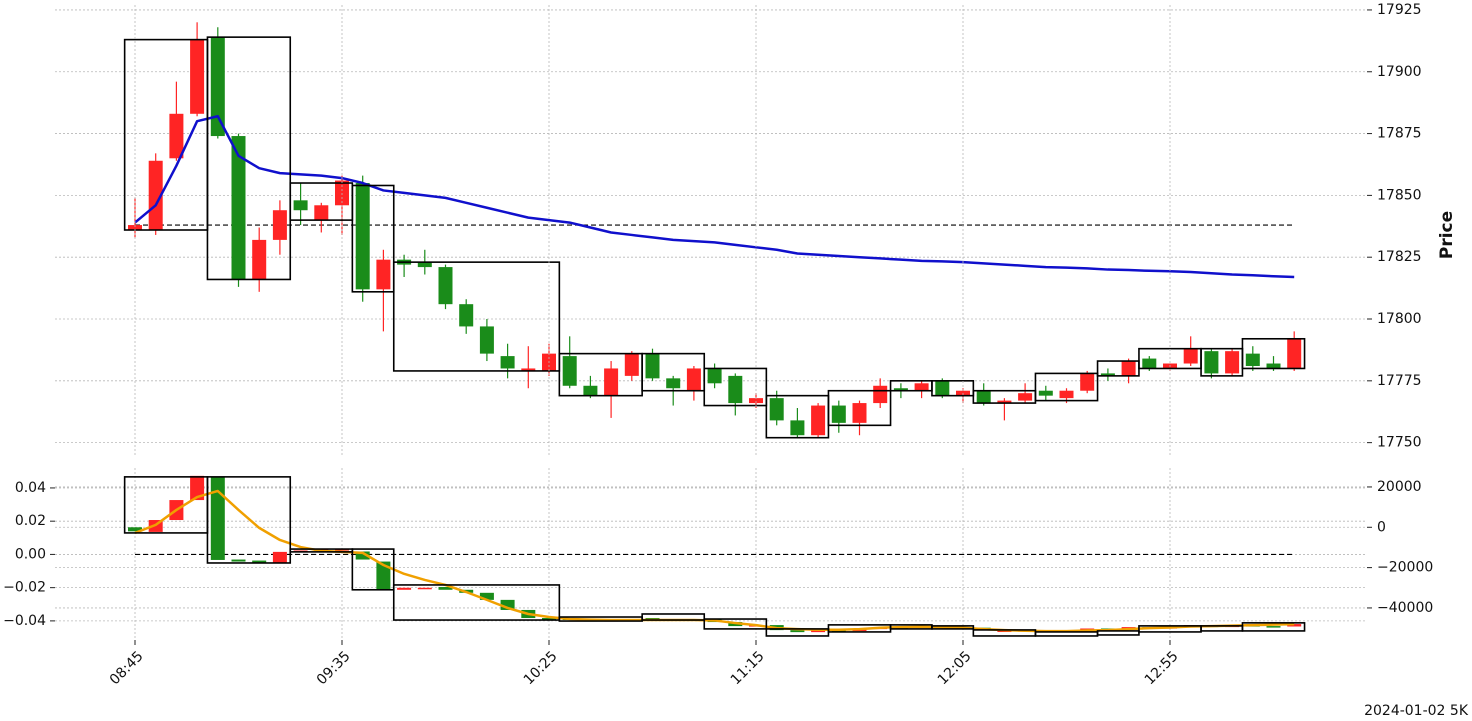  What do you see at coordinates (1381, 527) in the screenshot?
I see `y2-tick-label: 0` at bounding box center [1381, 527].